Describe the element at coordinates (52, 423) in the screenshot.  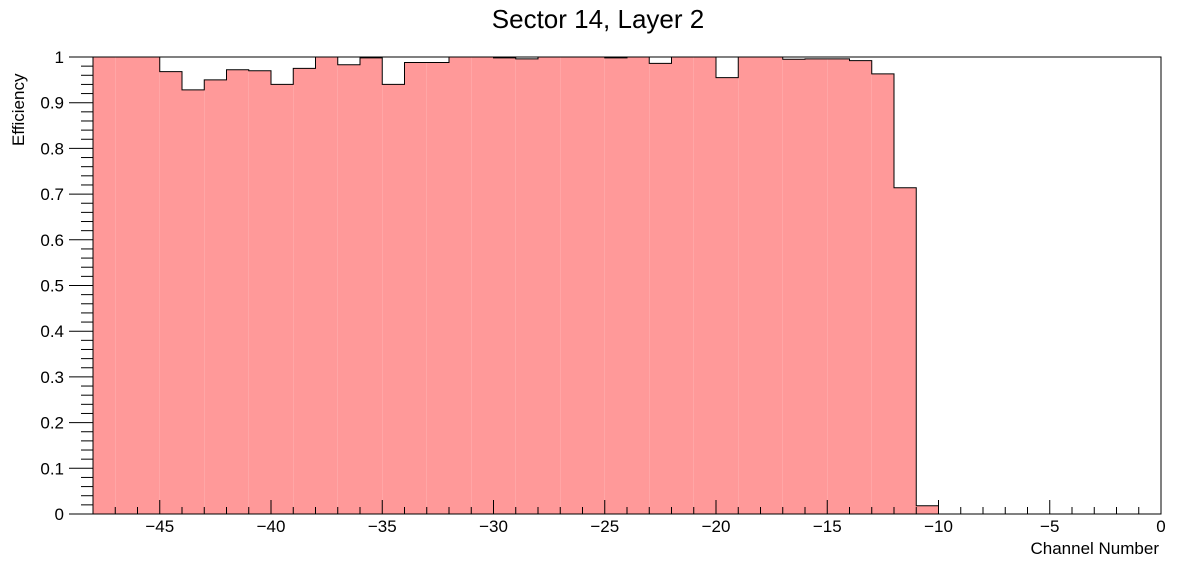
I see `y-tick-label: 0.2` at that location.